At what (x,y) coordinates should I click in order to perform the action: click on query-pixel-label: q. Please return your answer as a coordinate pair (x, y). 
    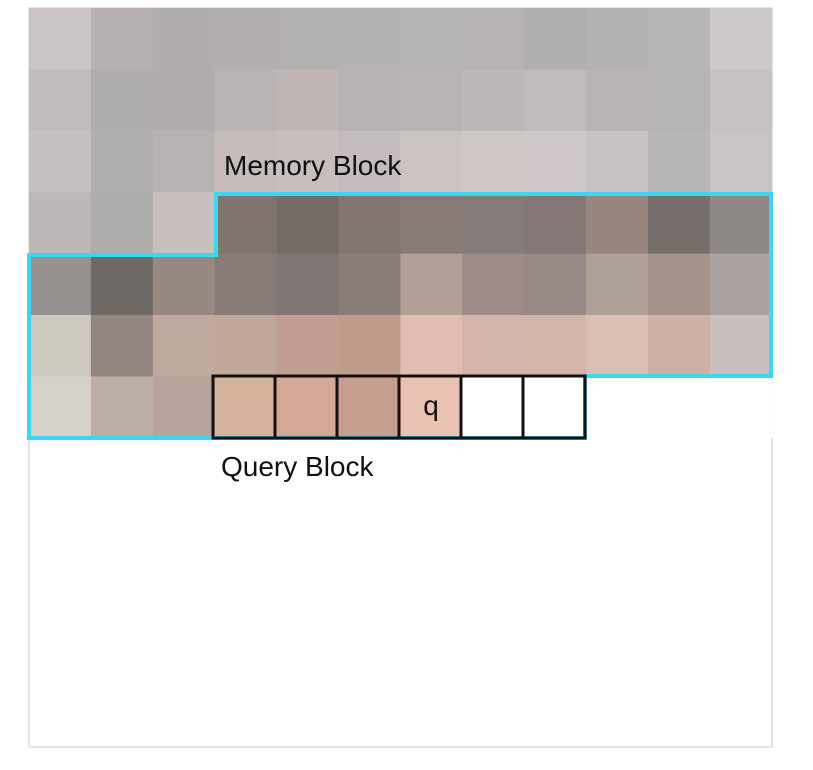
    Looking at the image, I should click on (431, 405).